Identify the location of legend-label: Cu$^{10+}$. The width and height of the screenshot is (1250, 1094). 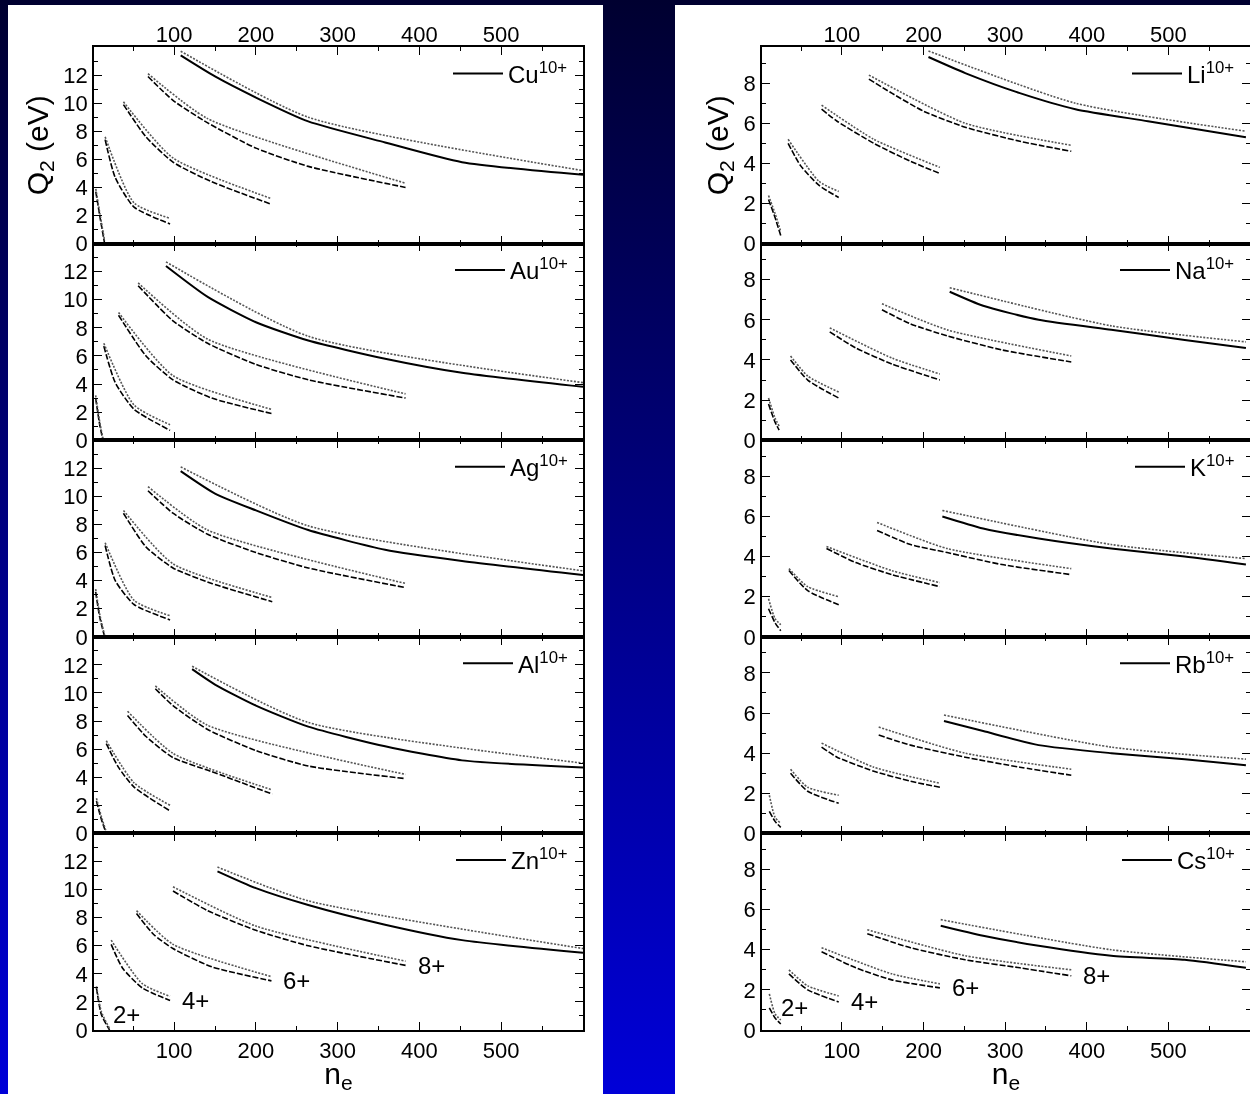
(538, 72).